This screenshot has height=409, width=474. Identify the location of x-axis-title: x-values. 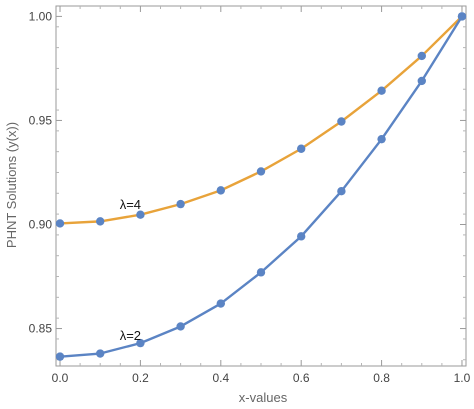
(263, 397).